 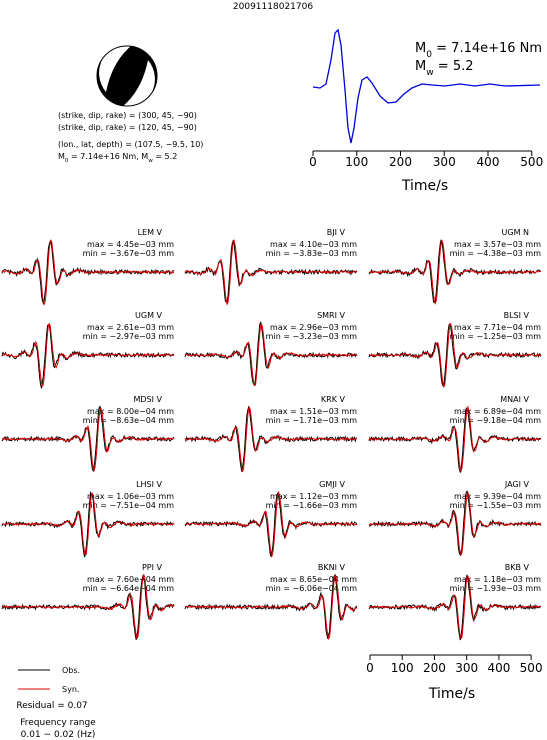 What do you see at coordinates (67, 161) in the screenshot?
I see `moment-line-part: 0` at bounding box center [67, 161].